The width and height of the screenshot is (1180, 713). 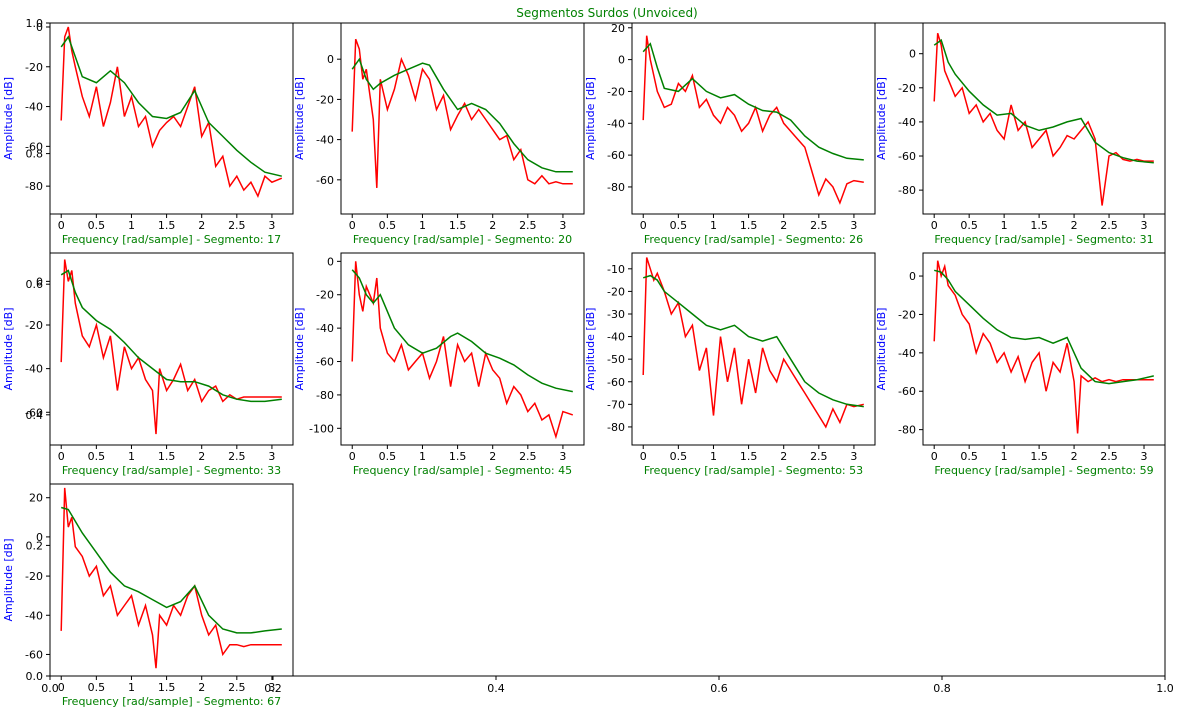 I want to click on background-ytick-label: 0.6, so click(x=35, y=284).